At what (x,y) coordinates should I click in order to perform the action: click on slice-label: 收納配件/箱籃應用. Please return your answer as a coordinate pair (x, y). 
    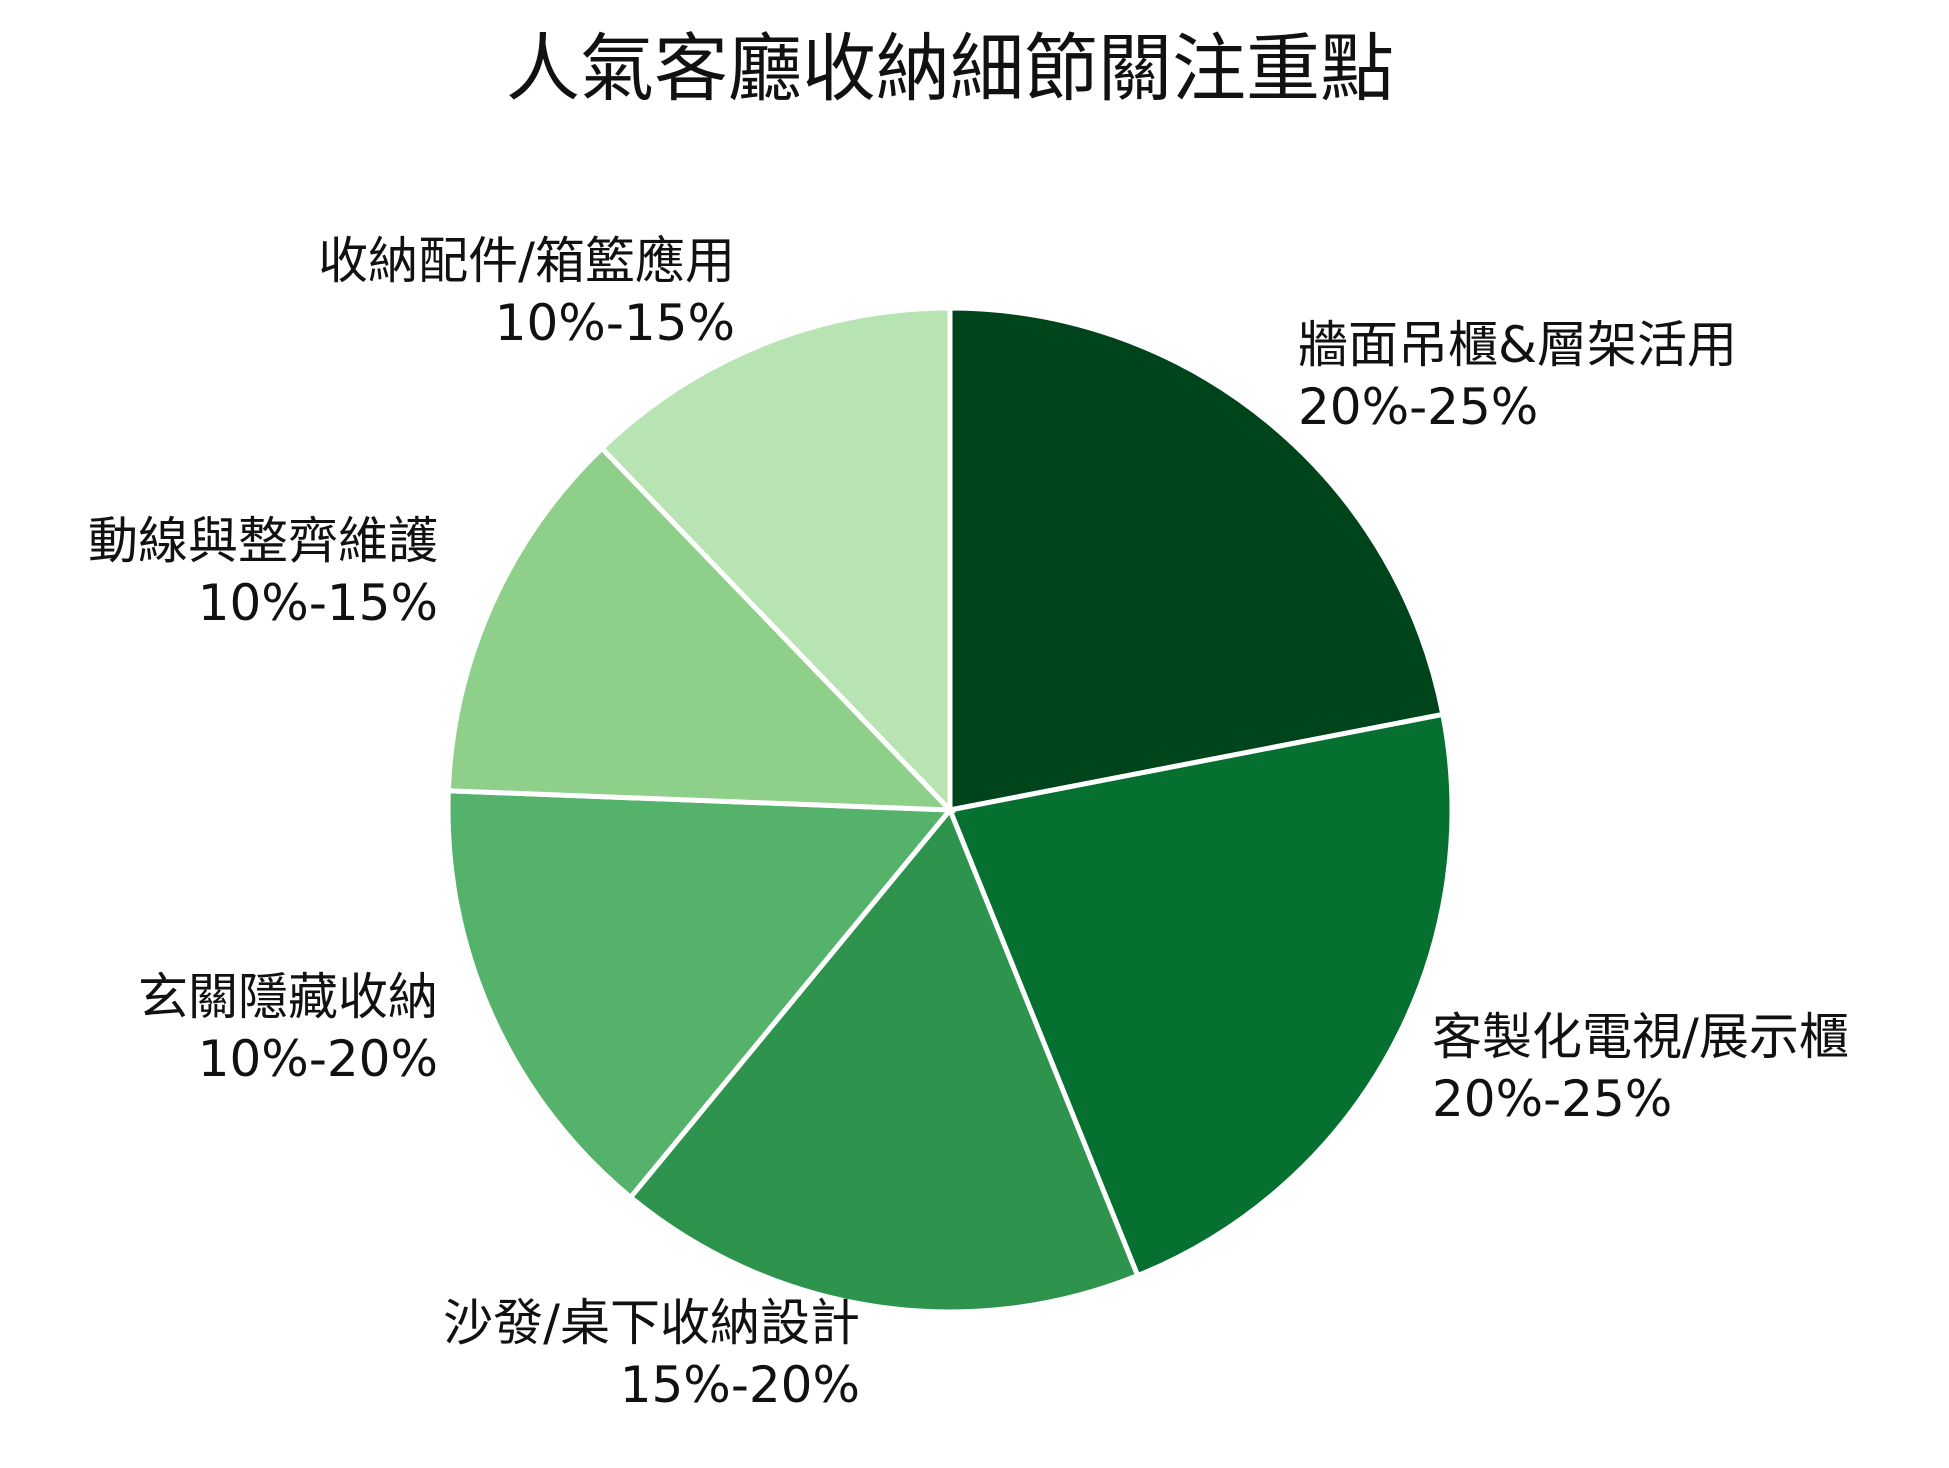
    Looking at the image, I should click on (526, 261).